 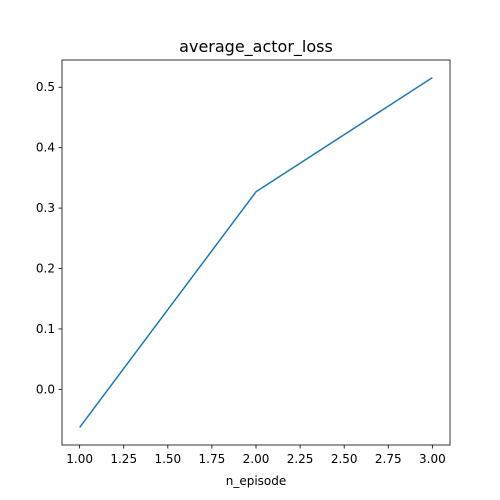 I want to click on y-tick-label: 0.3, so click(x=45, y=208).